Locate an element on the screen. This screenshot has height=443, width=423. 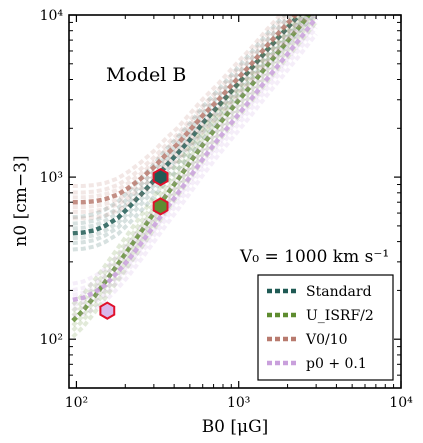
y-tick-label: 10⁴ is located at coordinates (52, 16).